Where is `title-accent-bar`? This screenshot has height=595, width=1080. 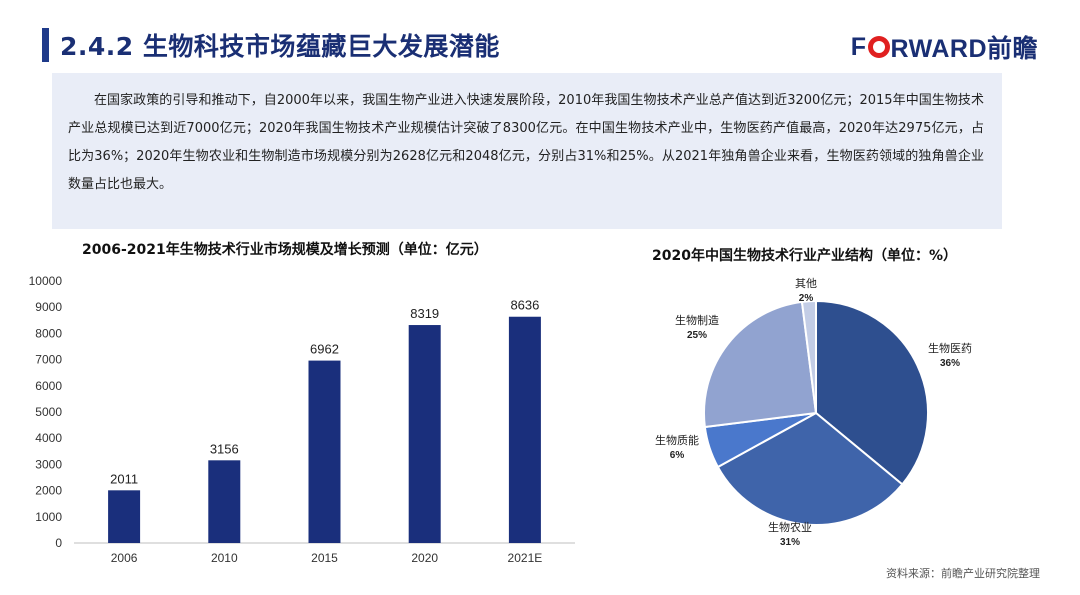 title-accent-bar is located at coordinates (45, 45).